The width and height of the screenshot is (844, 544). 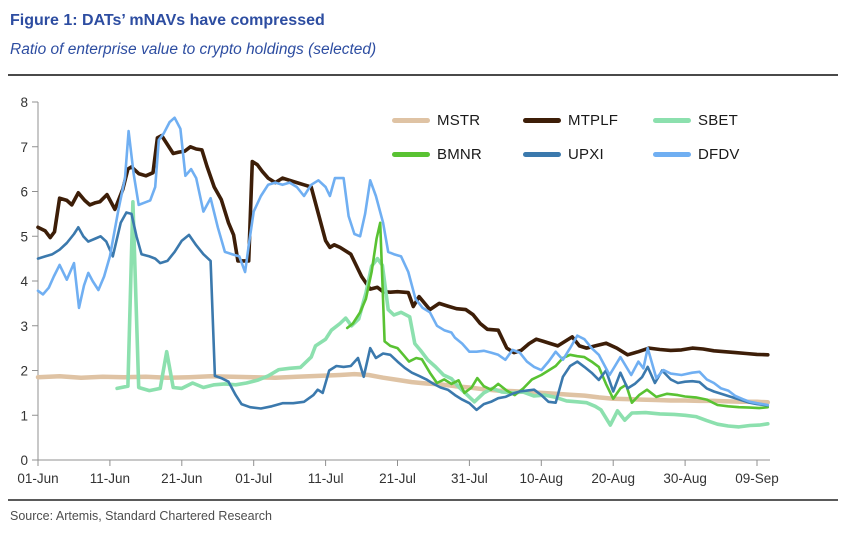 What do you see at coordinates (37, 478) in the screenshot?
I see `x-tick-label: 01-Jun` at bounding box center [37, 478].